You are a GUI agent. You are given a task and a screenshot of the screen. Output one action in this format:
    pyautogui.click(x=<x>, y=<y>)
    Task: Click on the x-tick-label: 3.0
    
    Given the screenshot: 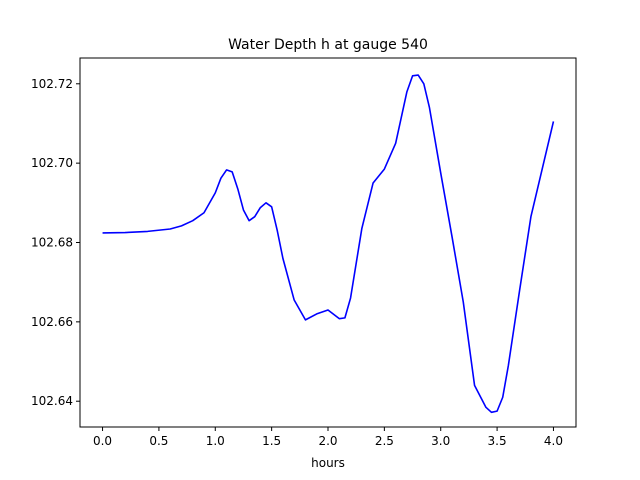 What is the action you would take?
    pyautogui.click(x=440, y=441)
    